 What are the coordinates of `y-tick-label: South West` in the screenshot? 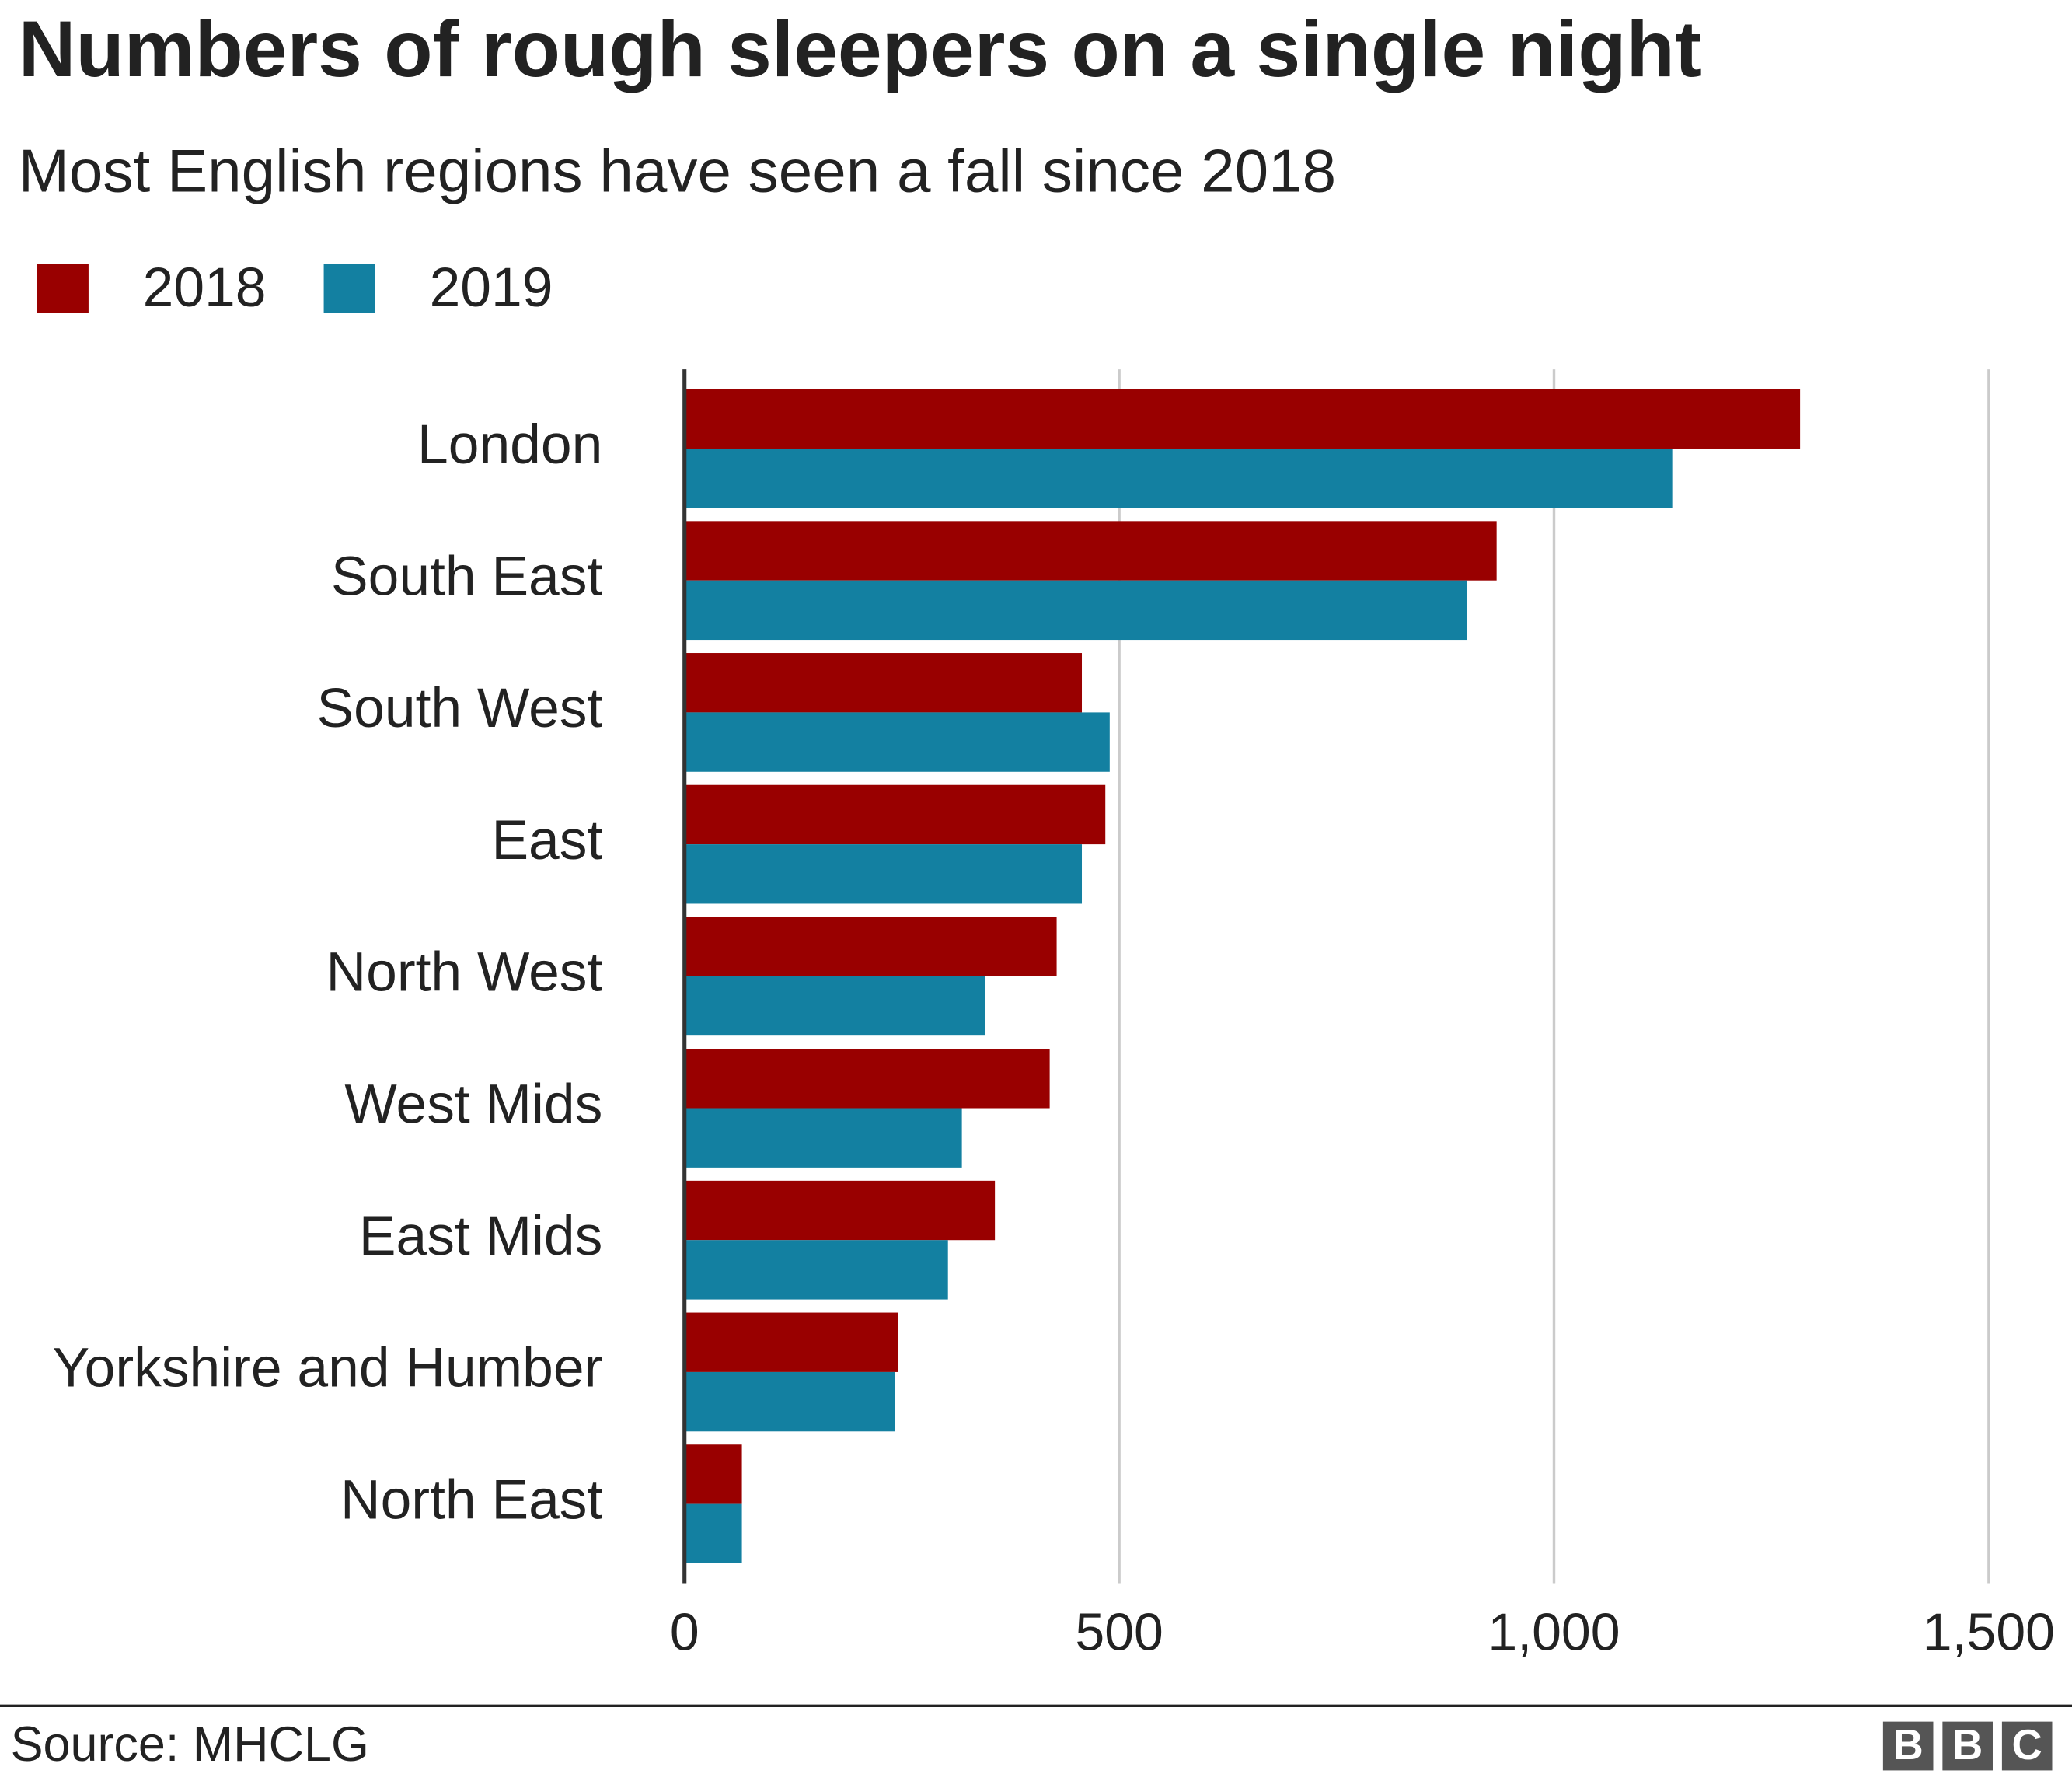 It's located at (460, 708).